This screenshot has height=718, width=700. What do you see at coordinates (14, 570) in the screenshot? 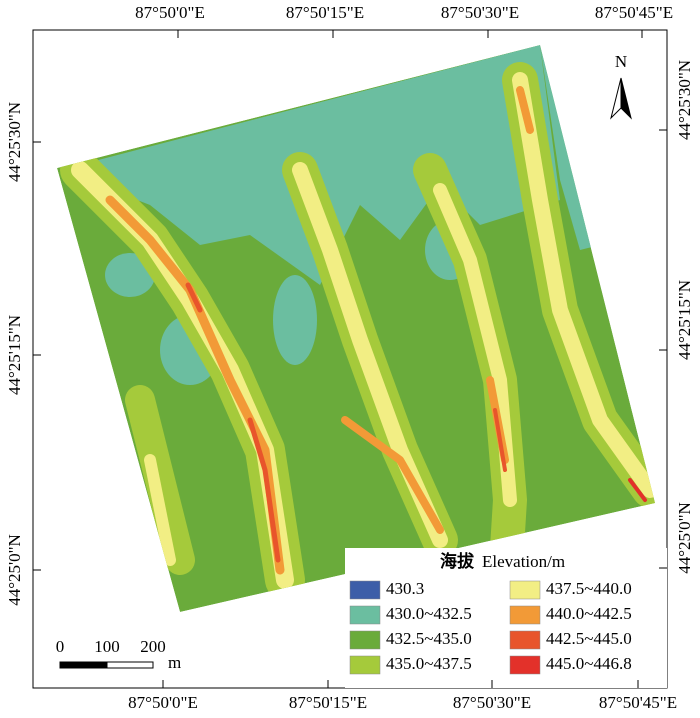
I see `left-label: 44°25'0"N` at bounding box center [14, 570].